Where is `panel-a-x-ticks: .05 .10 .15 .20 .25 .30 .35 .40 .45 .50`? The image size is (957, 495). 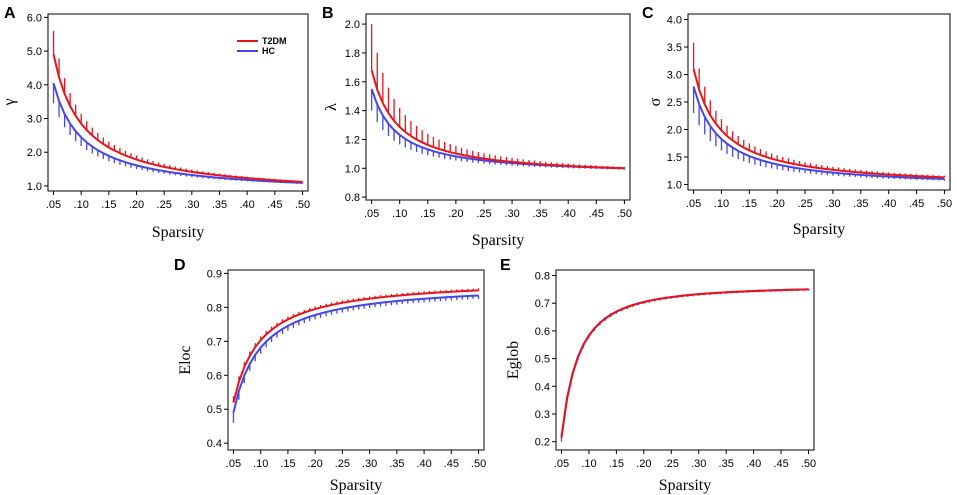
panel-a-x-ticks: .05 .10 .15 .20 .25 .30 .35 .40 .45 .50 is located at coordinates (178, 201).